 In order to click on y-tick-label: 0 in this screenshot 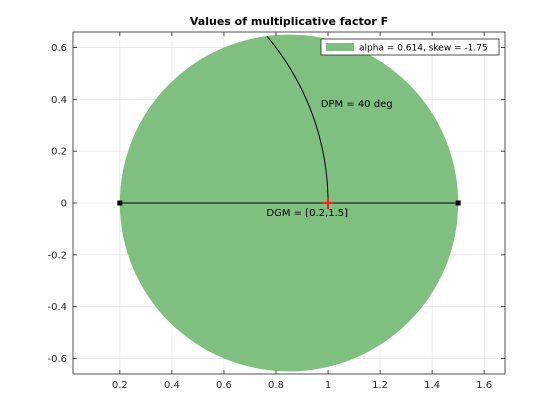, I will do `click(64, 204)`.